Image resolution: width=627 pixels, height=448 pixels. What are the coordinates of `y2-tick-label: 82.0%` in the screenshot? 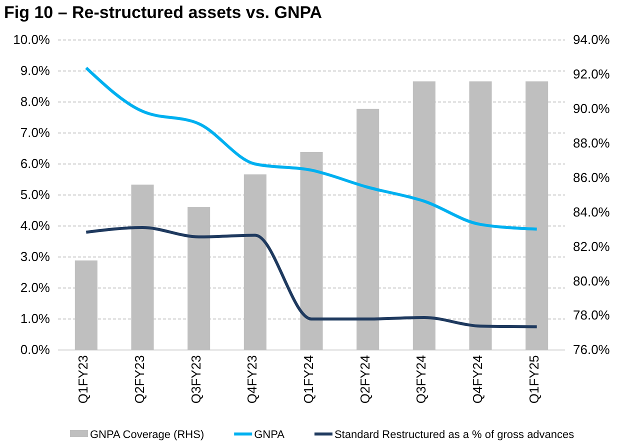 It's located at (591, 246).